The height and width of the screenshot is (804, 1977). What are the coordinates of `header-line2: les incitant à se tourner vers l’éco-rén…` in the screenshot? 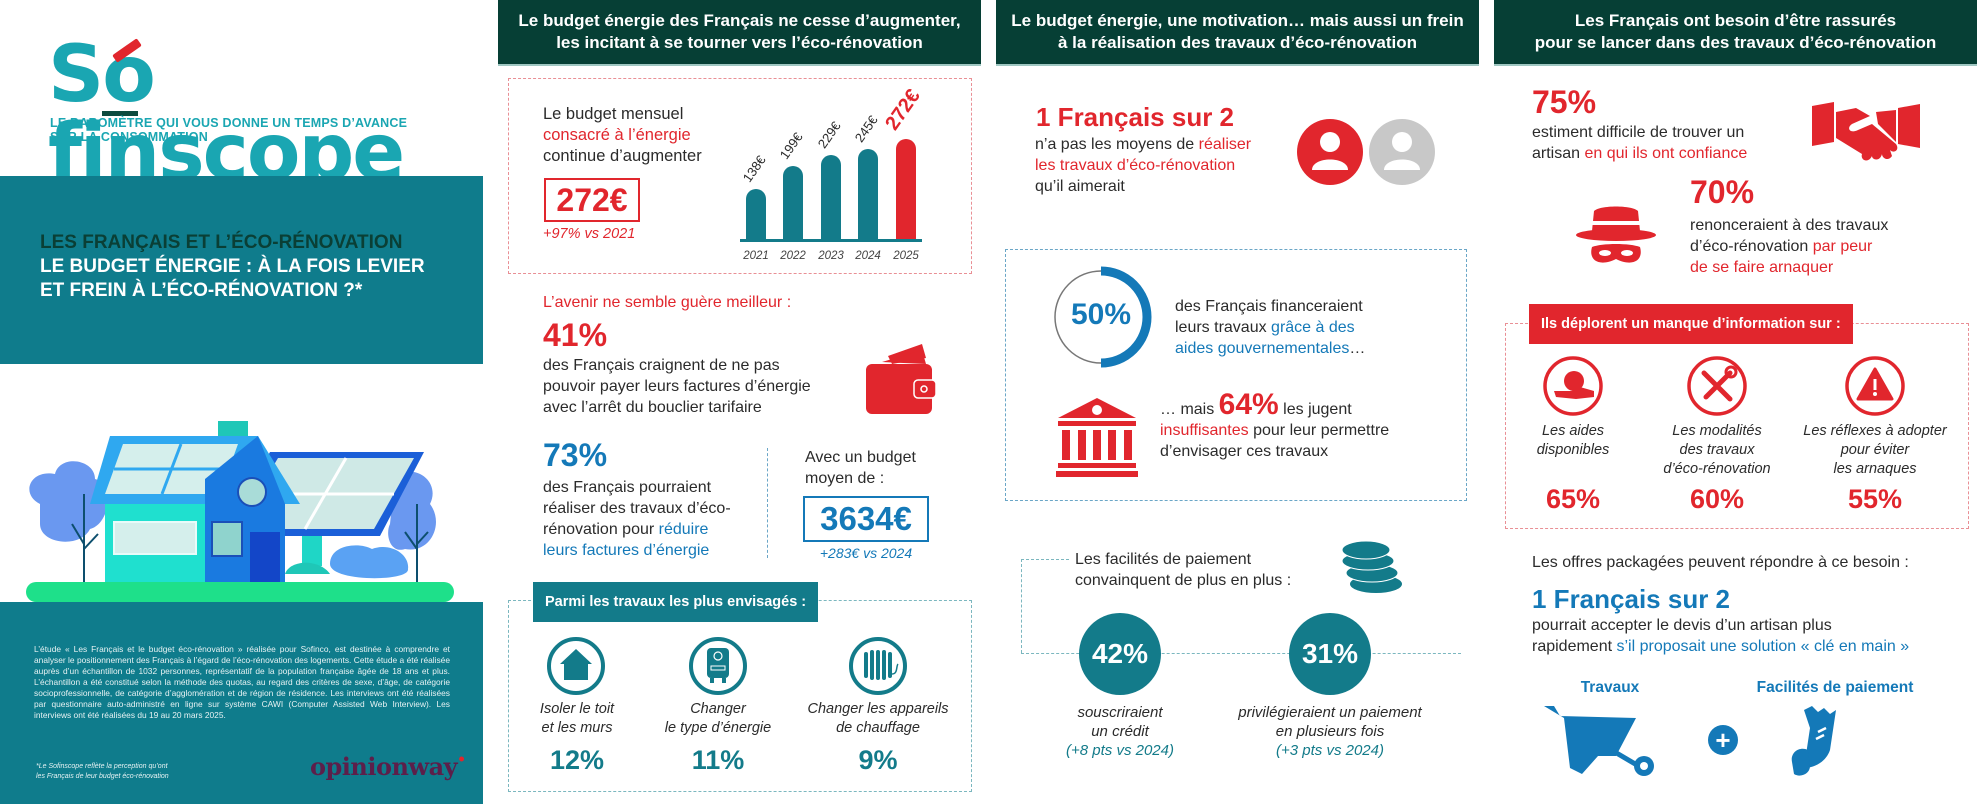 It's located at (739, 42).